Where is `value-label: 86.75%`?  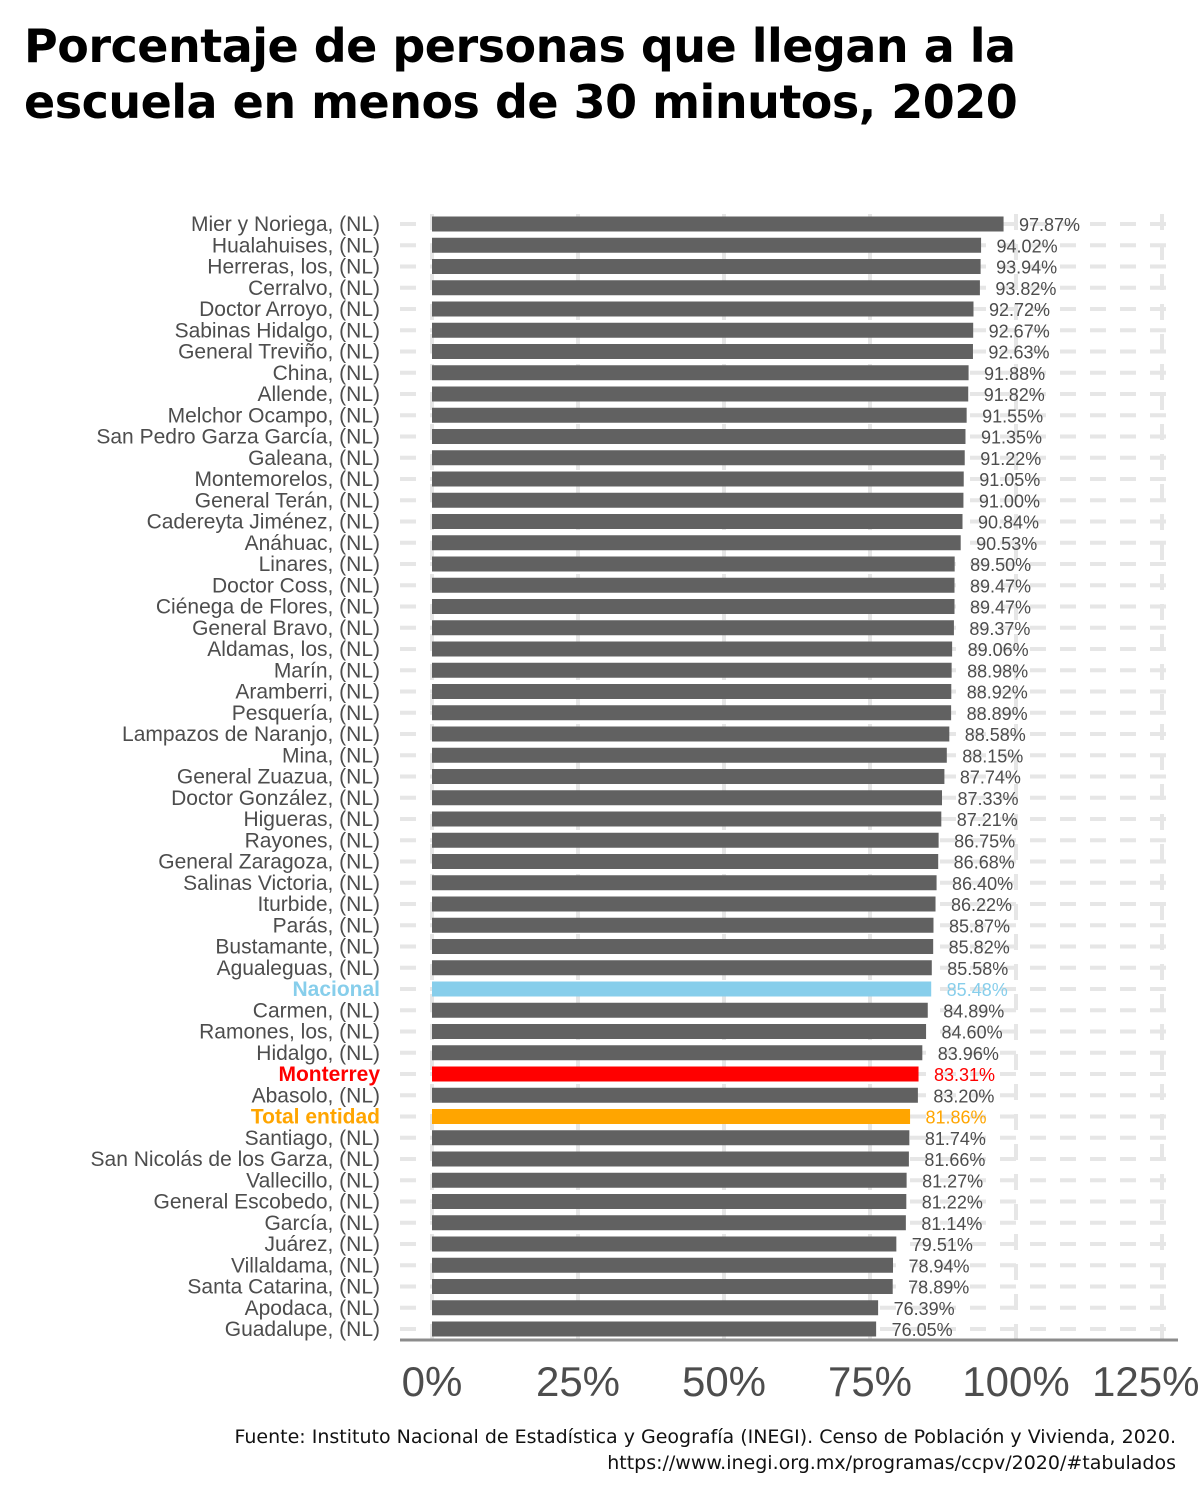
value-label: 86.75% is located at coordinates (984, 841).